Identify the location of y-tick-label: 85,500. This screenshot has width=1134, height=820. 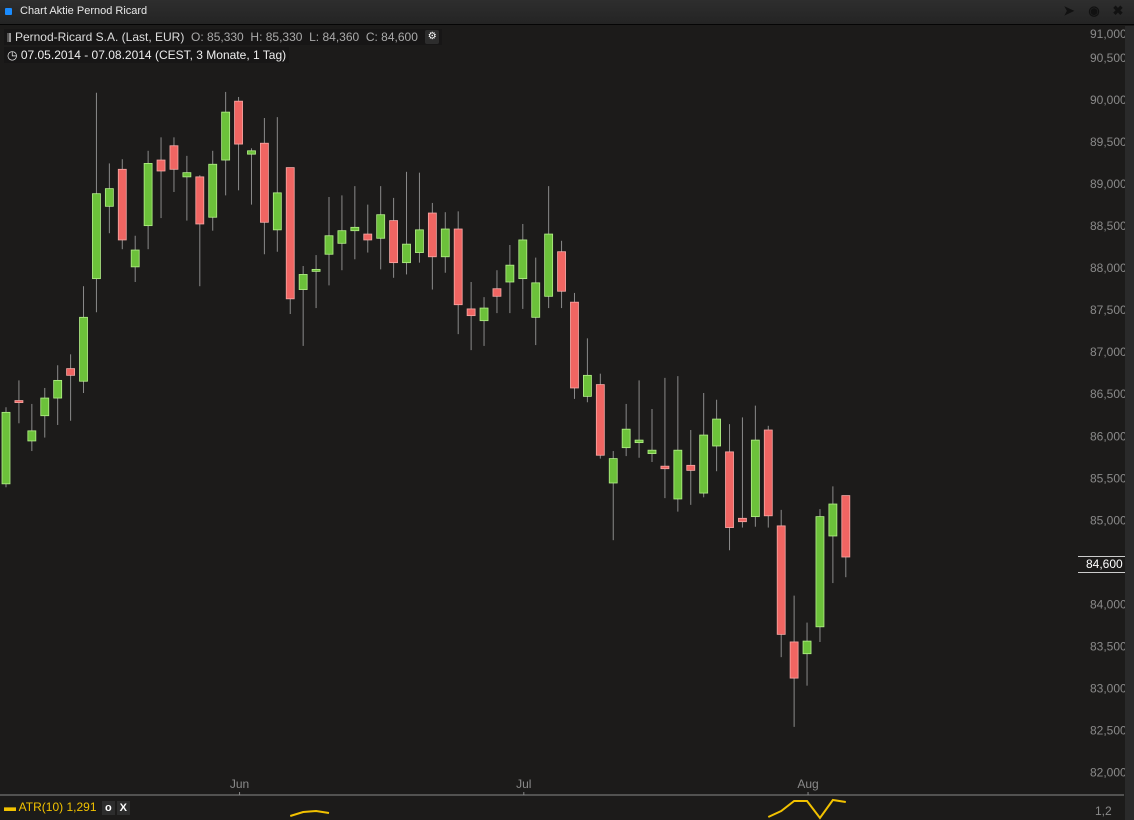
(1108, 478).